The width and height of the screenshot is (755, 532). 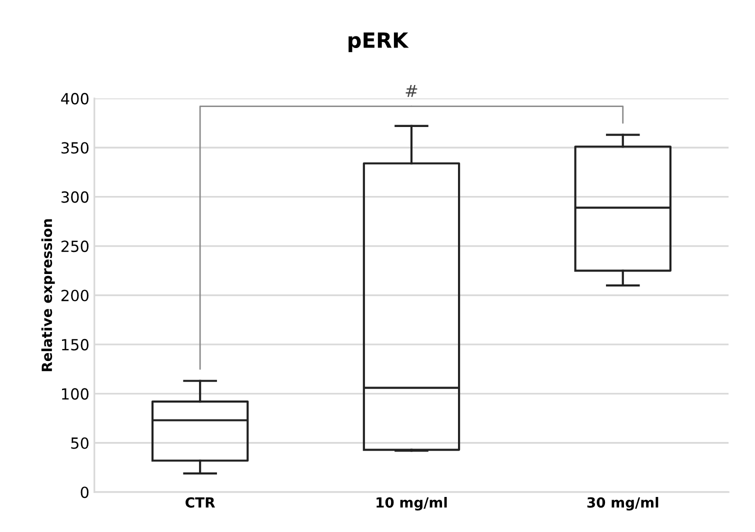 What do you see at coordinates (411, 503) in the screenshot?
I see `x-tick-label: 10 mg/ml` at bounding box center [411, 503].